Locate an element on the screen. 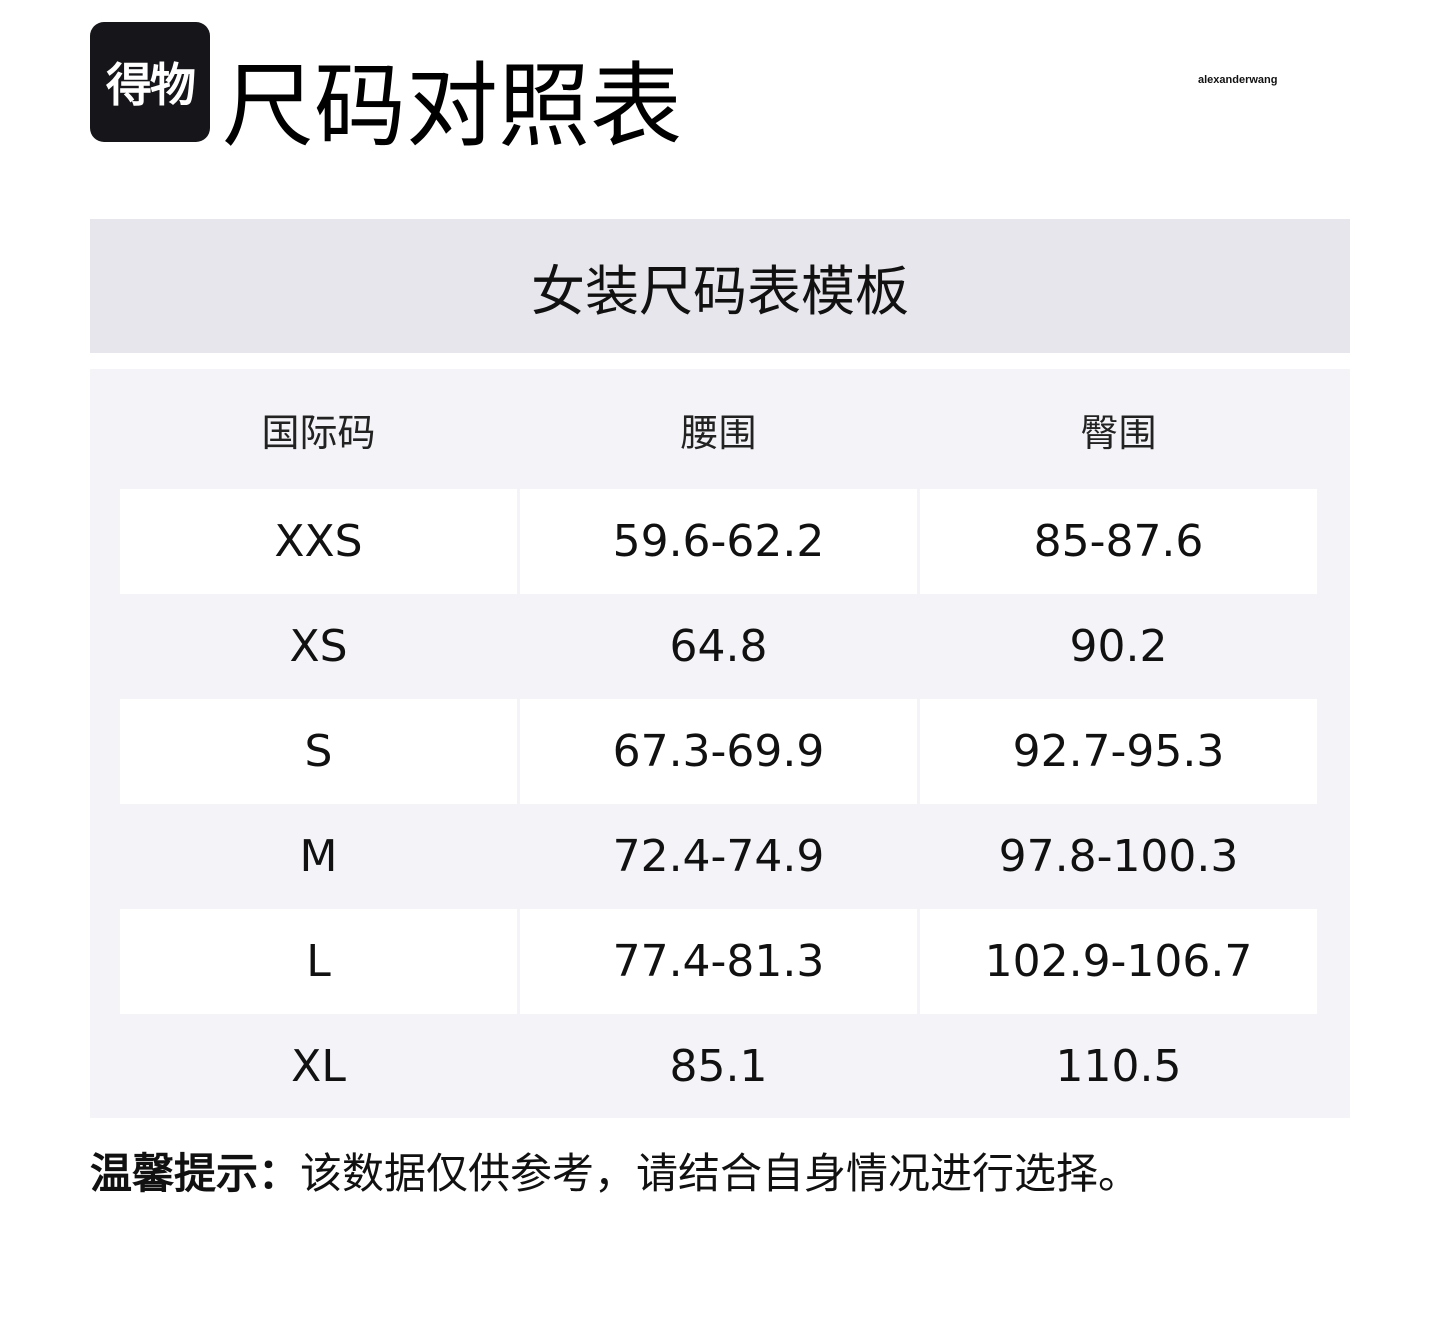 The width and height of the screenshot is (1440, 1341). cell-waist: 85.1 is located at coordinates (718, 1066).